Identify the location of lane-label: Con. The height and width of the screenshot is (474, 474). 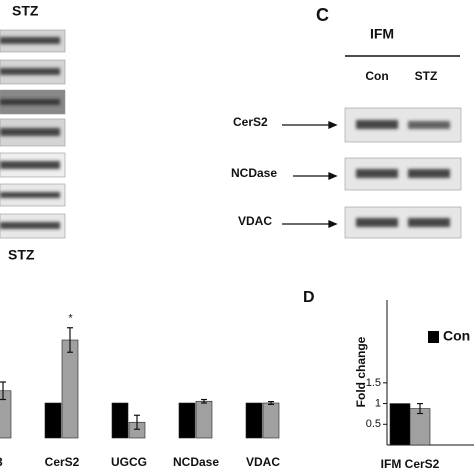
(376, 76).